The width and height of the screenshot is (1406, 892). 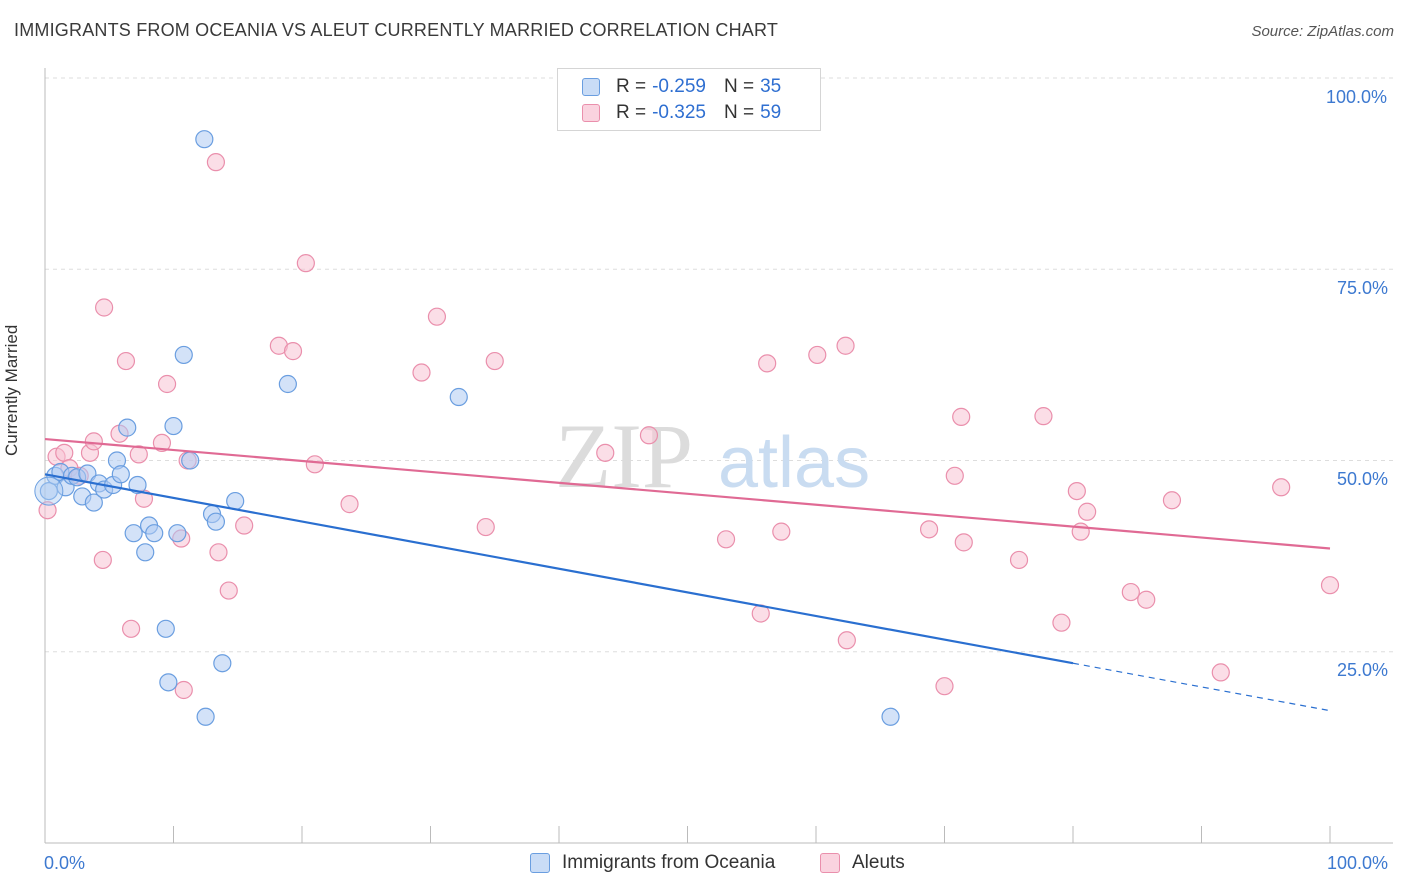 I want to click on legend-r-label: R =, so click(x=631, y=86).